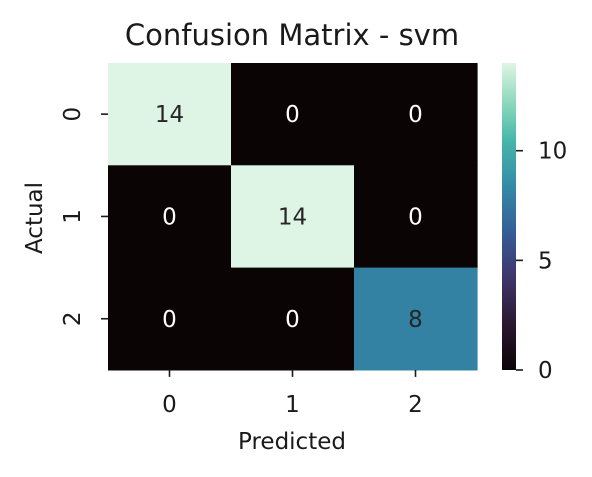 This screenshot has width=592, height=477. What do you see at coordinates (552, 152) in the screenshot?
I see `colorbar-tick-label: 10` at bounding box center [552, 152].